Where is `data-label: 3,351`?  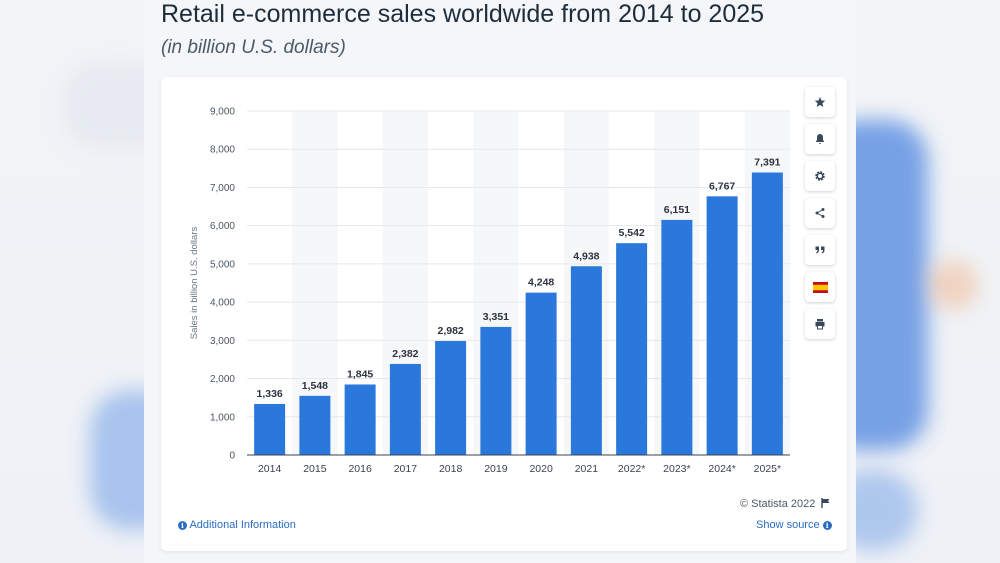 data-label: 3,351 is located at coordinates (496, 317).